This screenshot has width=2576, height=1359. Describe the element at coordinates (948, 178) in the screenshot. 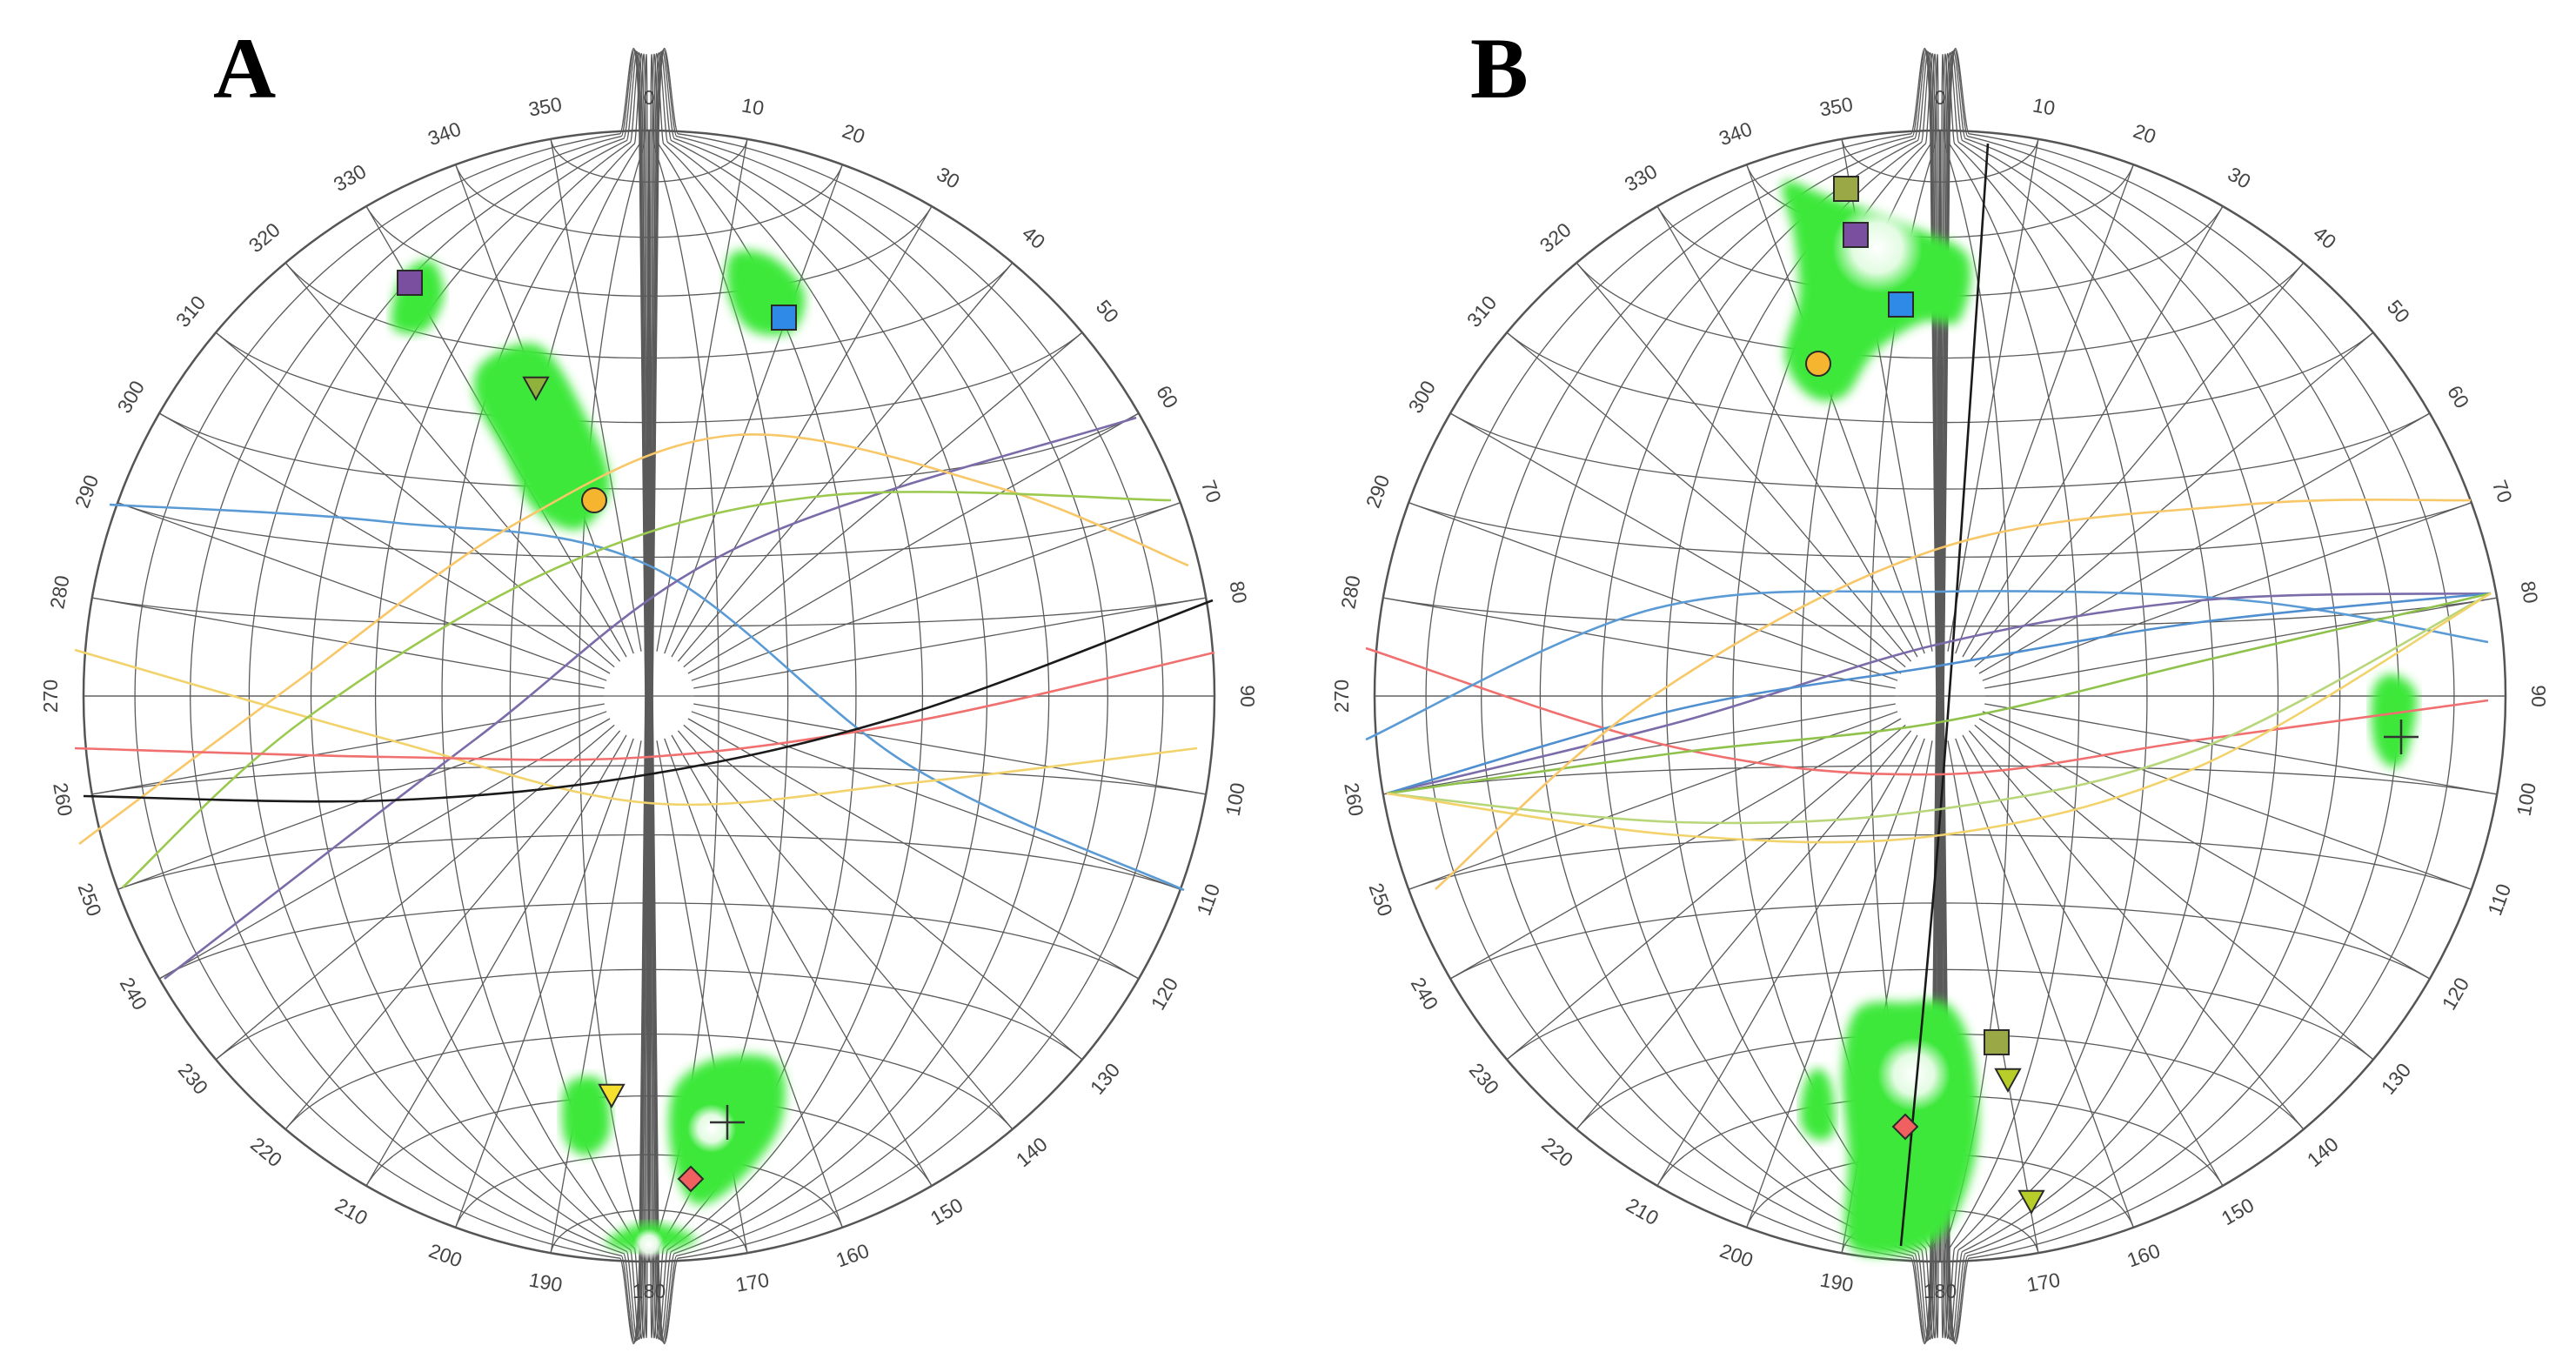

I see `azimuth-tick-label: 30` at that location.